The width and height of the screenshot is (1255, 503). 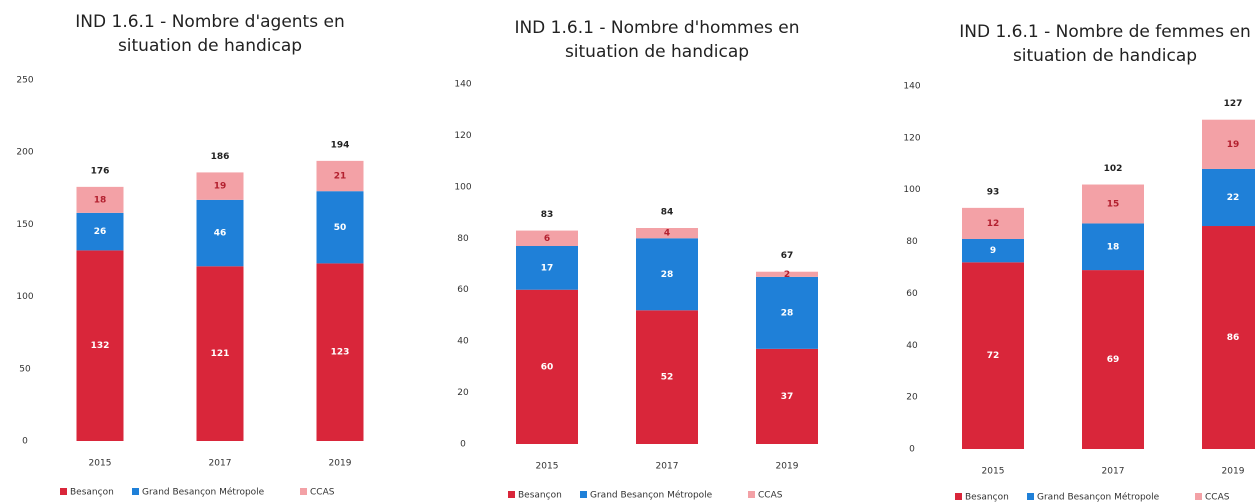 I want to click on y-tick-label: 50, so click(x=25, y=369).